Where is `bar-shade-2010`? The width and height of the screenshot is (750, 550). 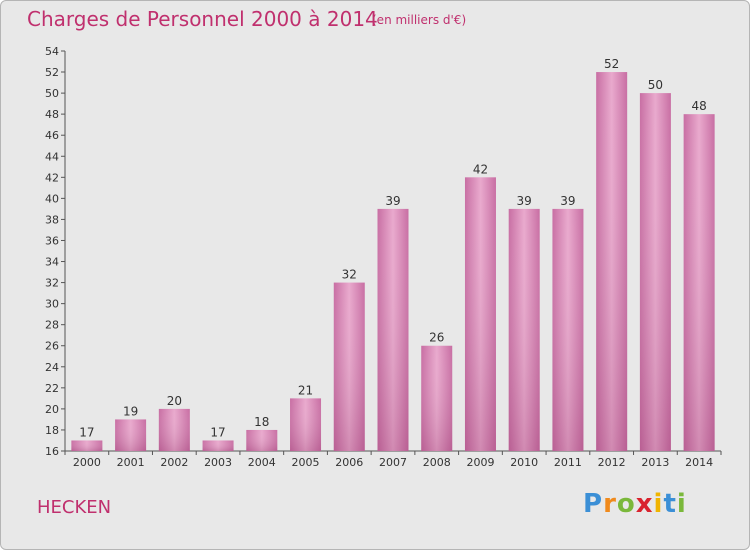
bar-shade-2010 is located at coordinates (524, 329).